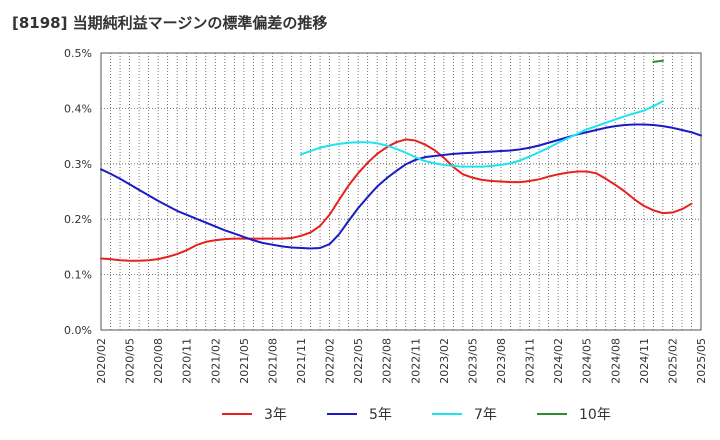  Describe the element at coordinates (595, 415) in the screenshot. I see `legend-label: 10年` at that location.